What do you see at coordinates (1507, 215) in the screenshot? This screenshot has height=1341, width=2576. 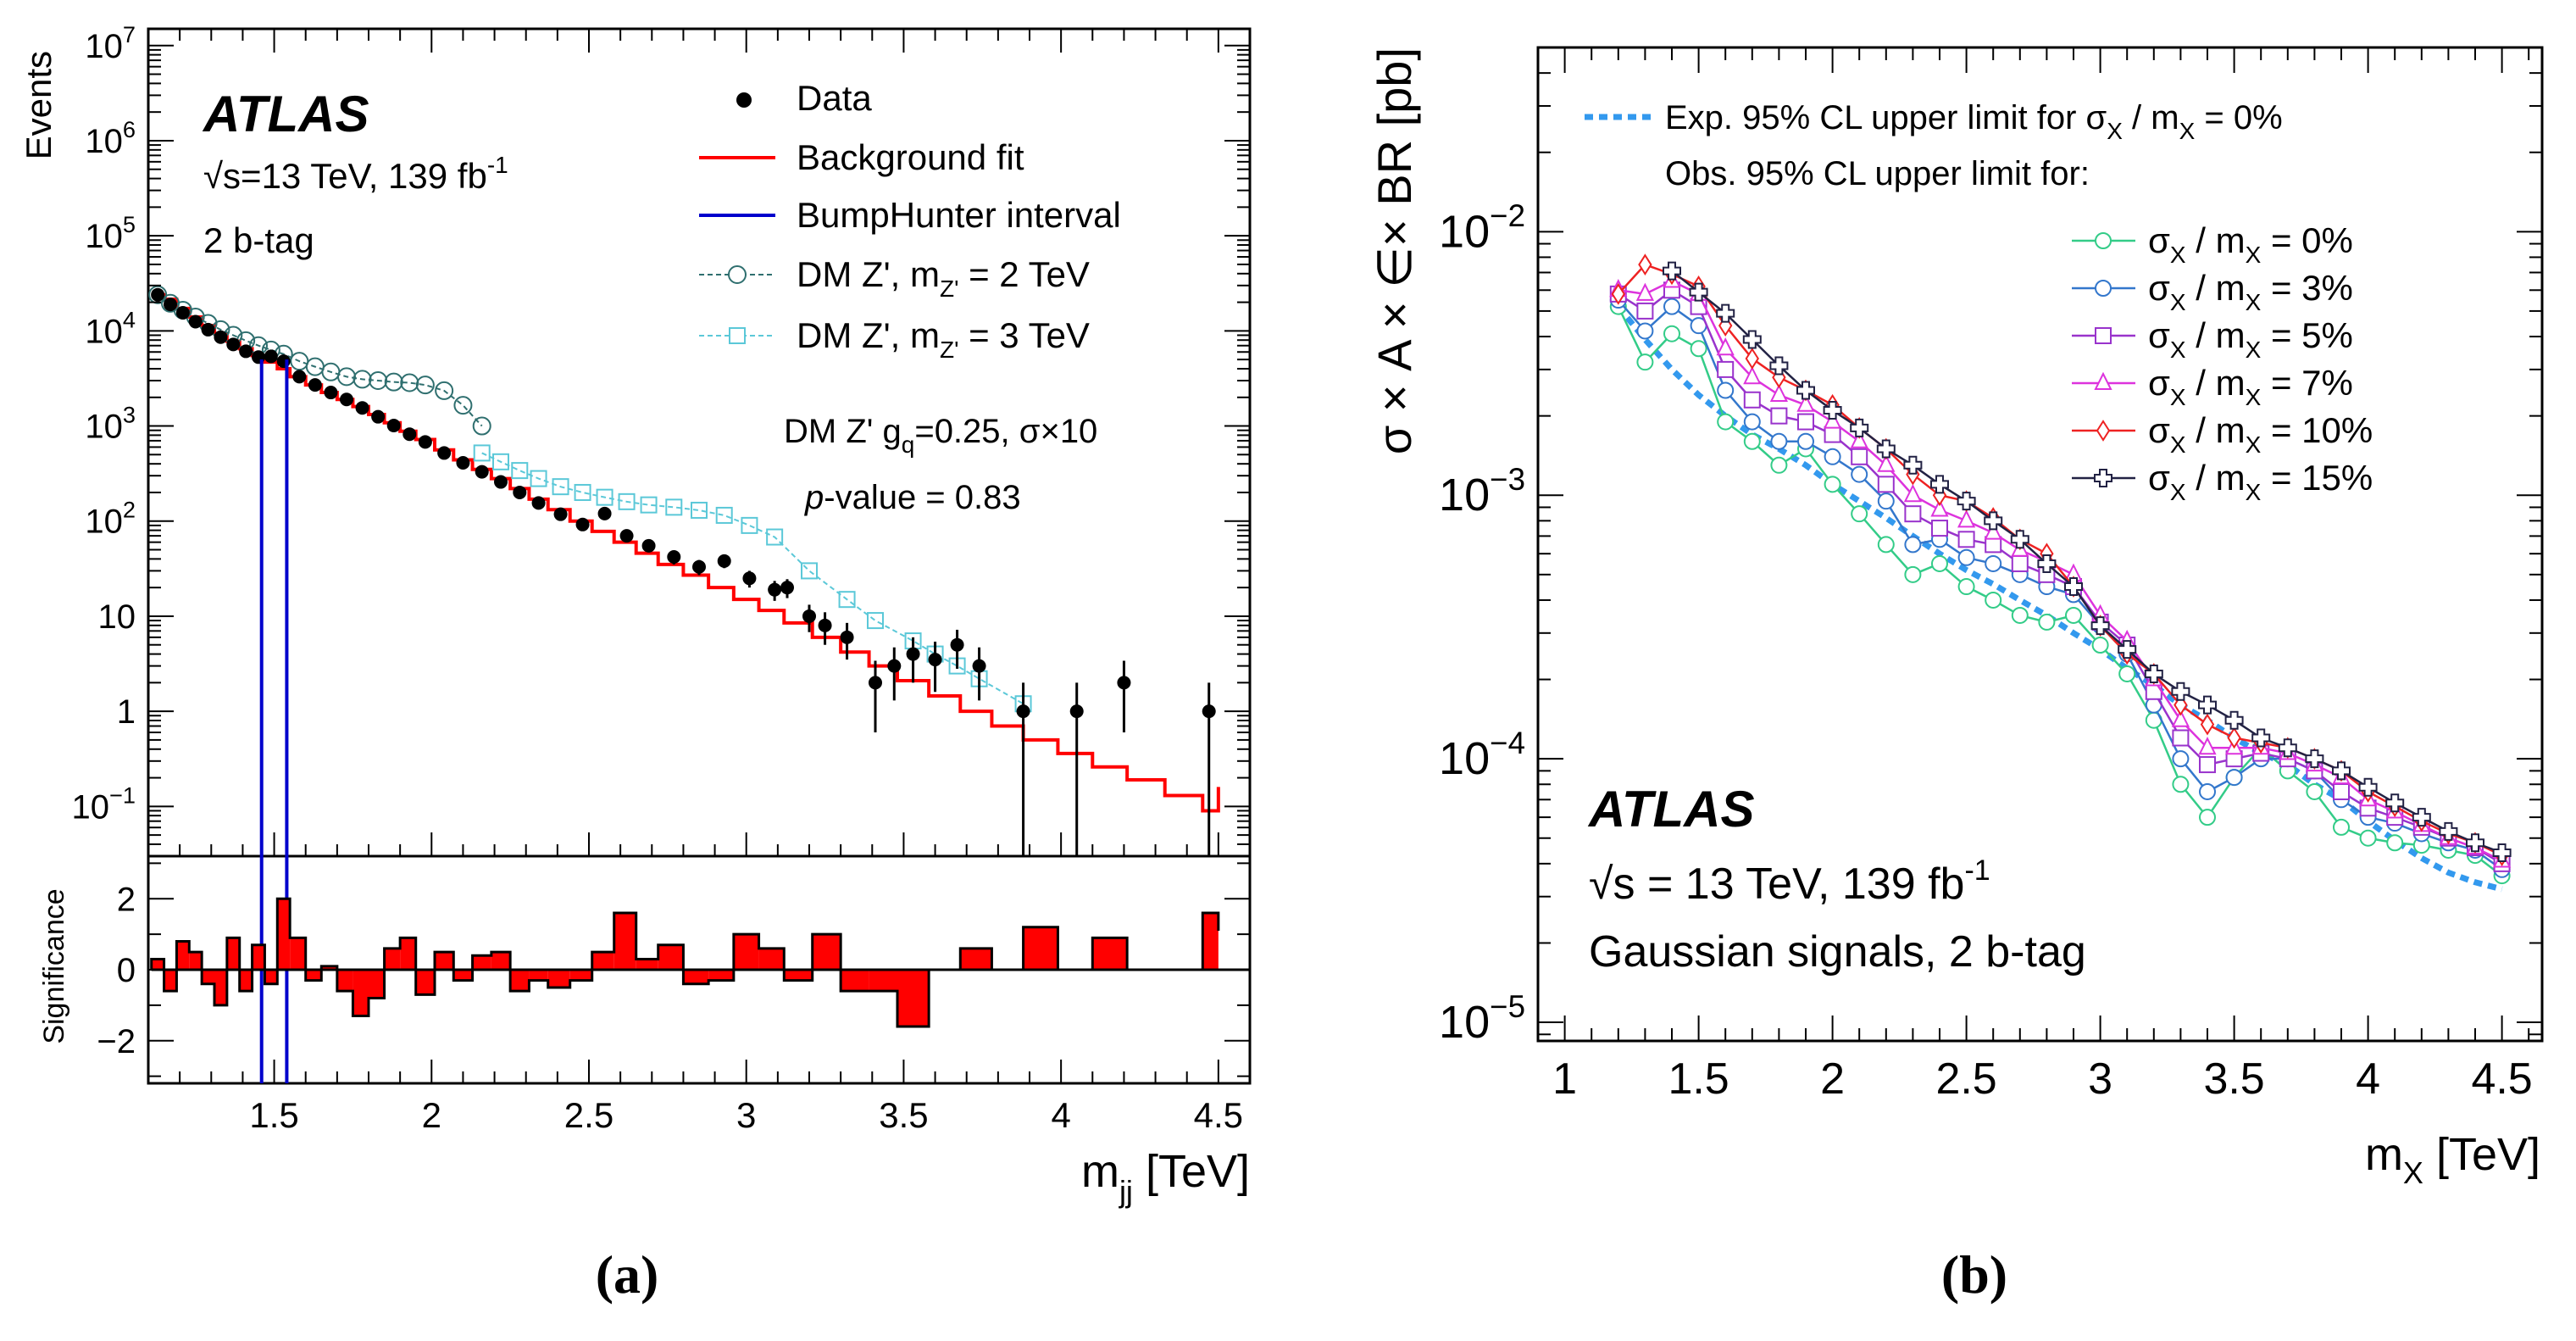 I see `b-y-tick-label-exp: −2` at bounding box center [1507, 215].